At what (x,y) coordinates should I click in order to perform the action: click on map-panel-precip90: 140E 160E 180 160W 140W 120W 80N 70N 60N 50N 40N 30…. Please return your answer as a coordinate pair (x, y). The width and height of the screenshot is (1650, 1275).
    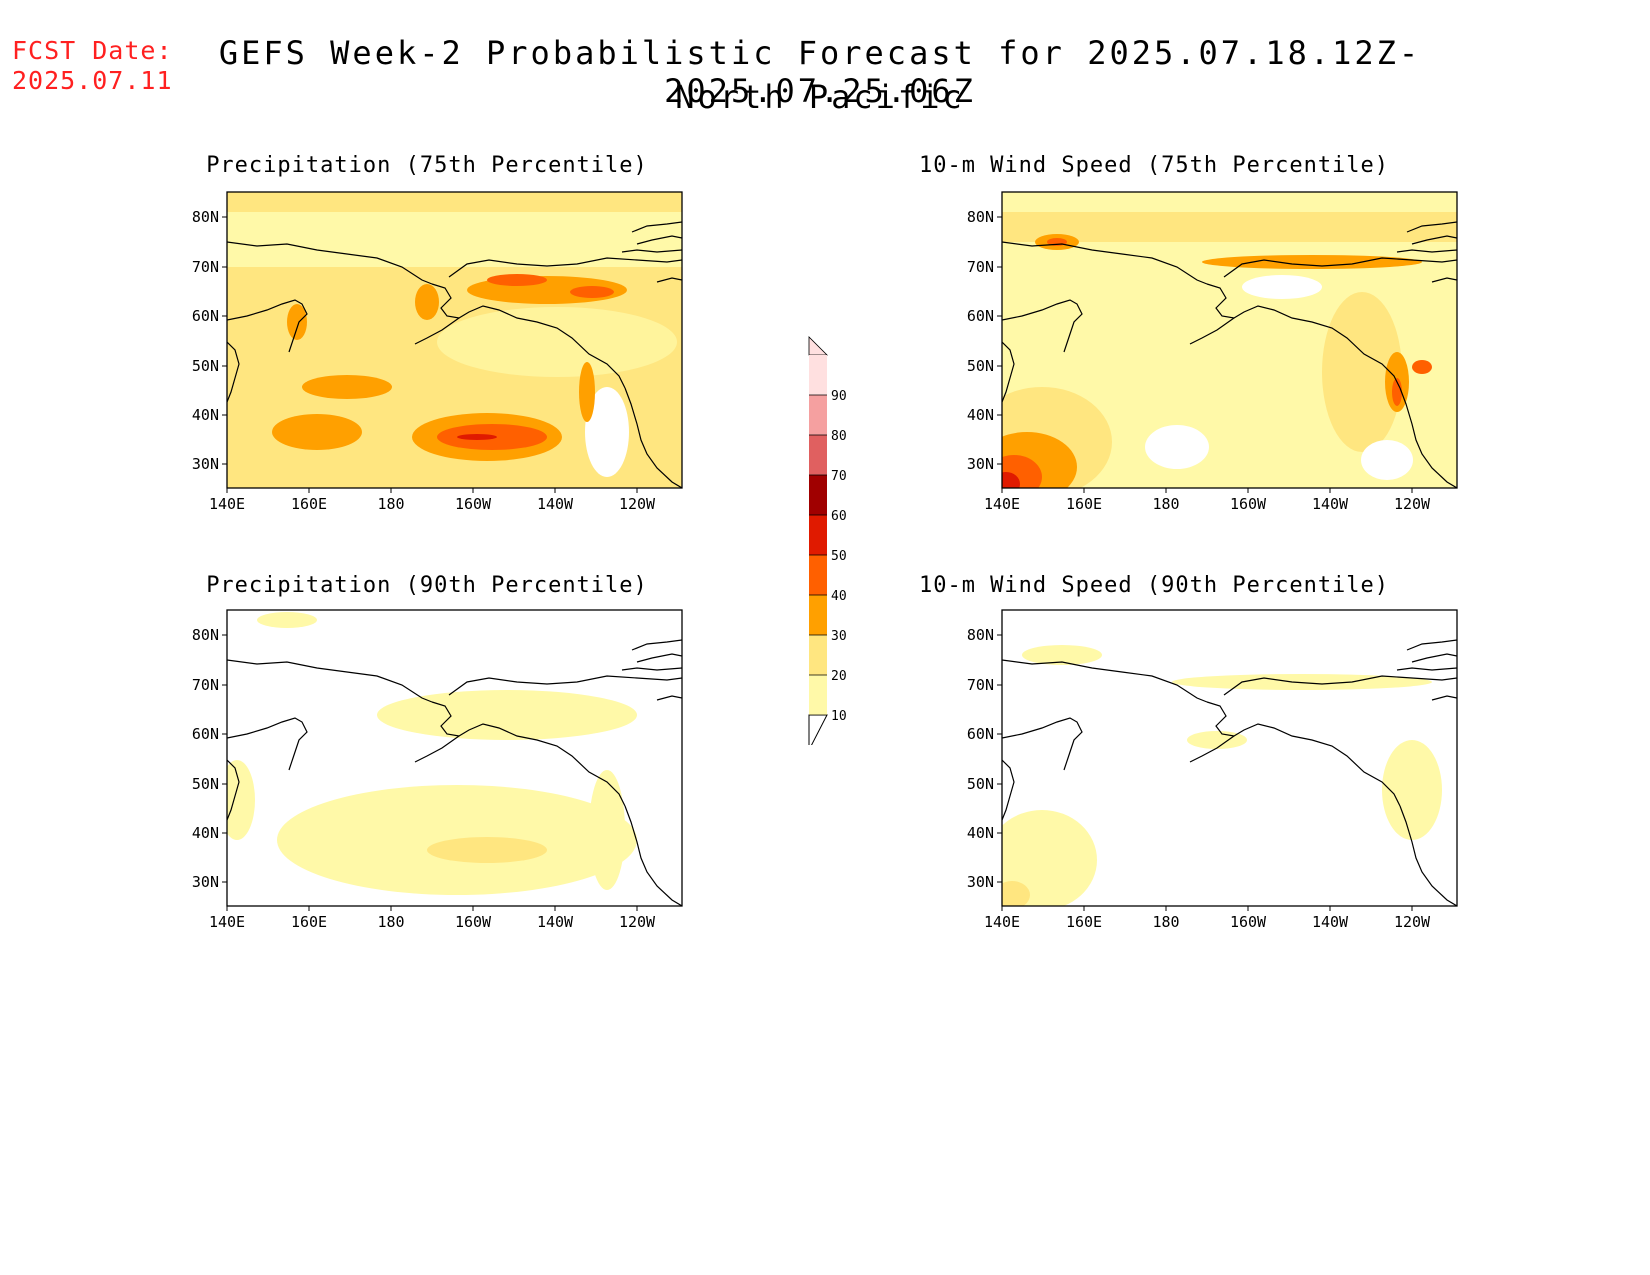
    Looking at the image, I should click on (435, 778).